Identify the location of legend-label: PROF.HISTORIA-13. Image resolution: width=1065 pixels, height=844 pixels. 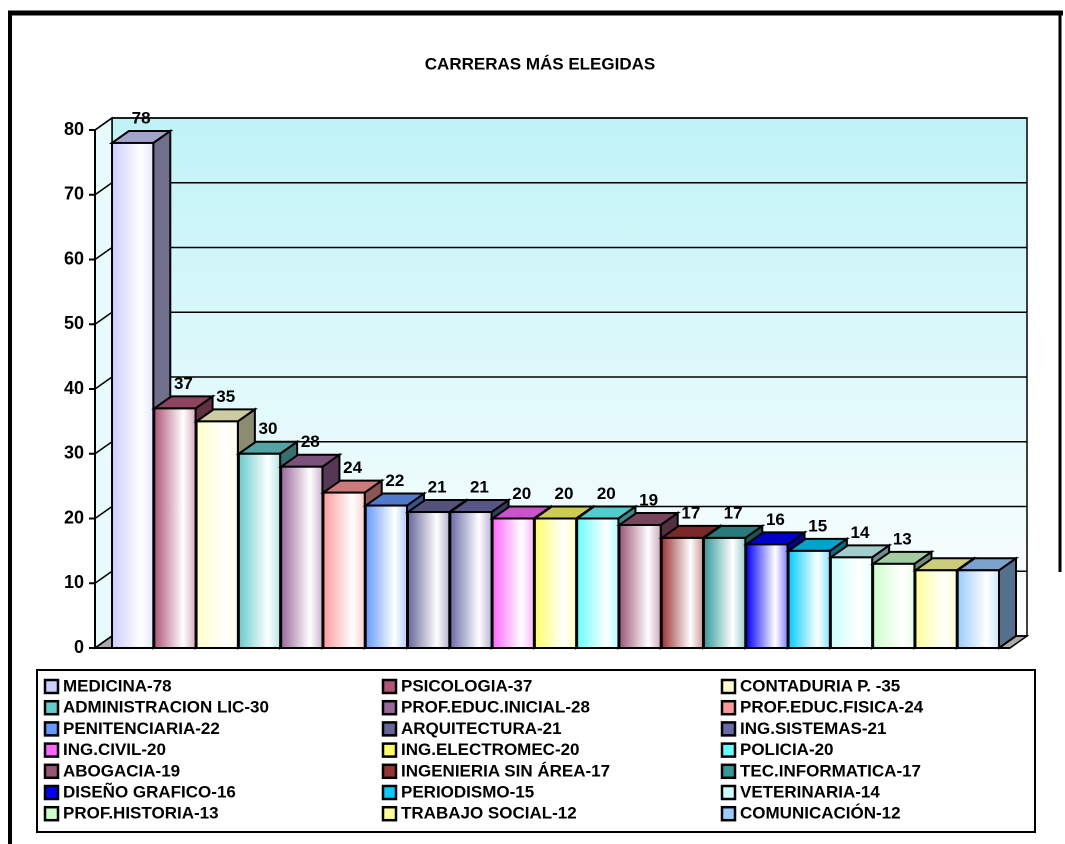
(141, 813).